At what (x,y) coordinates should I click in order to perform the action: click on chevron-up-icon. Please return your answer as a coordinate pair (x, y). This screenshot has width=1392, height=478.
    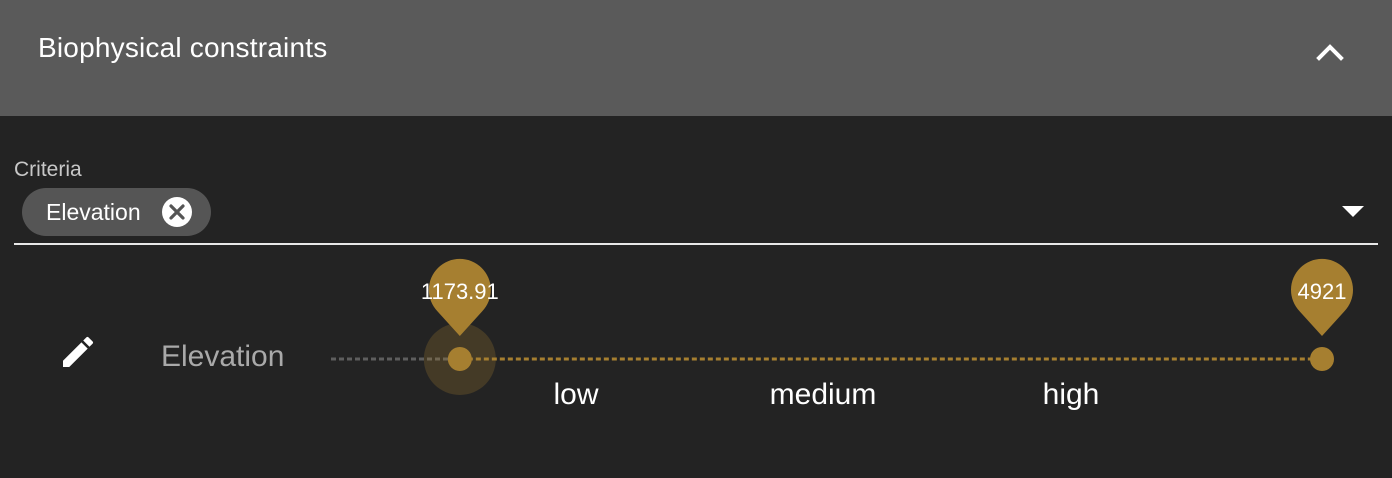
    Looking at the image, I should click on (1330, 52).